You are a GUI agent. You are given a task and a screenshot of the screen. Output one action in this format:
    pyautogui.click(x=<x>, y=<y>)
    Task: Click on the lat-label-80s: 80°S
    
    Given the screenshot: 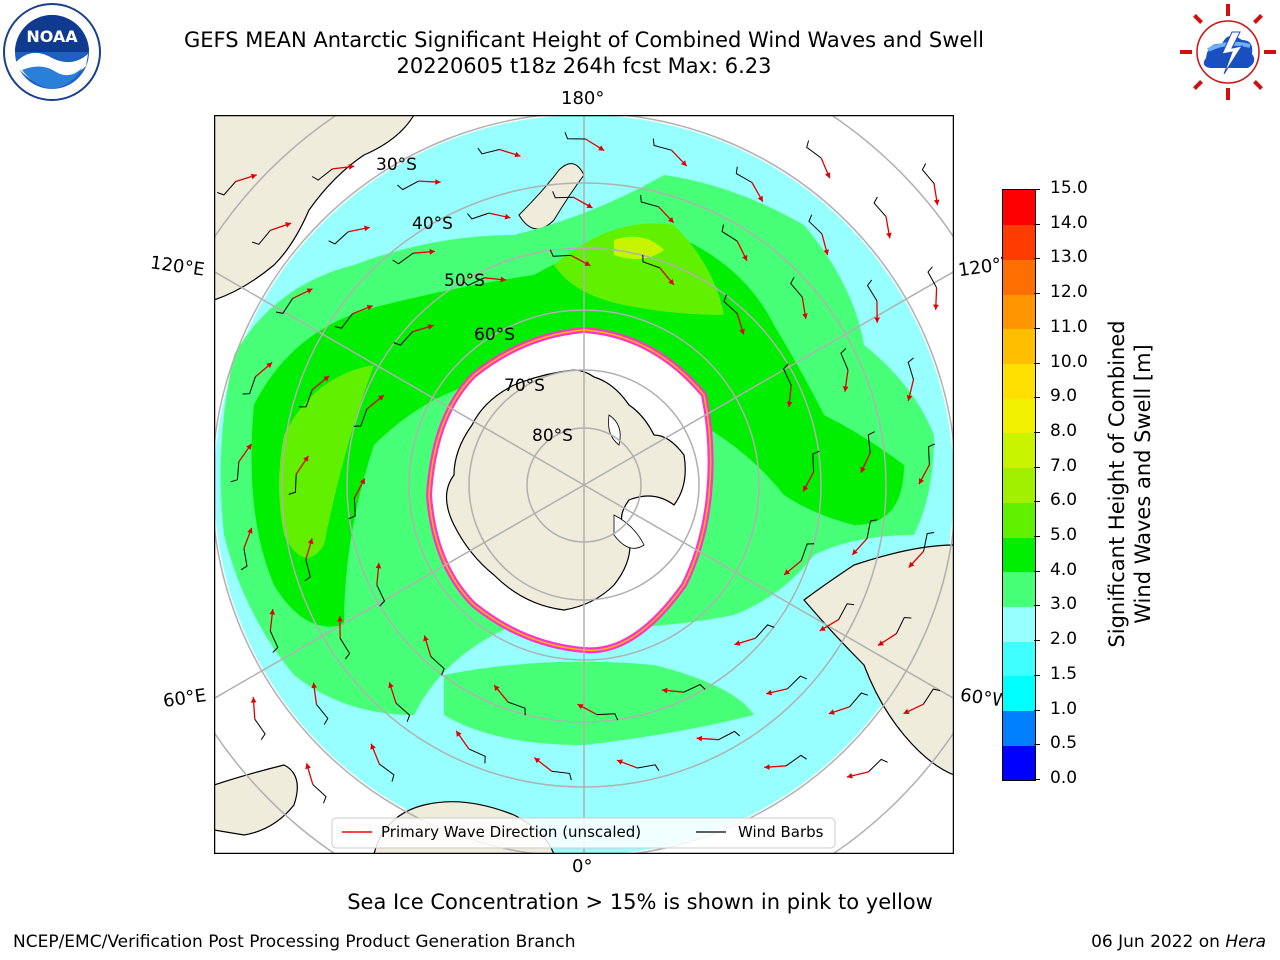 What is the action you would take?
    pyautogui.click(x=552, y=436)
    